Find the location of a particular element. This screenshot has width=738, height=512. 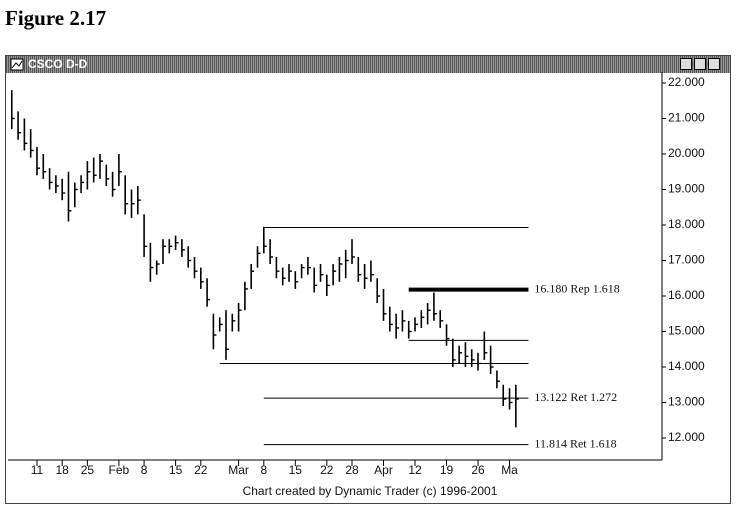

y-tick-label: 13.000 is located at coordinates (686, 402).